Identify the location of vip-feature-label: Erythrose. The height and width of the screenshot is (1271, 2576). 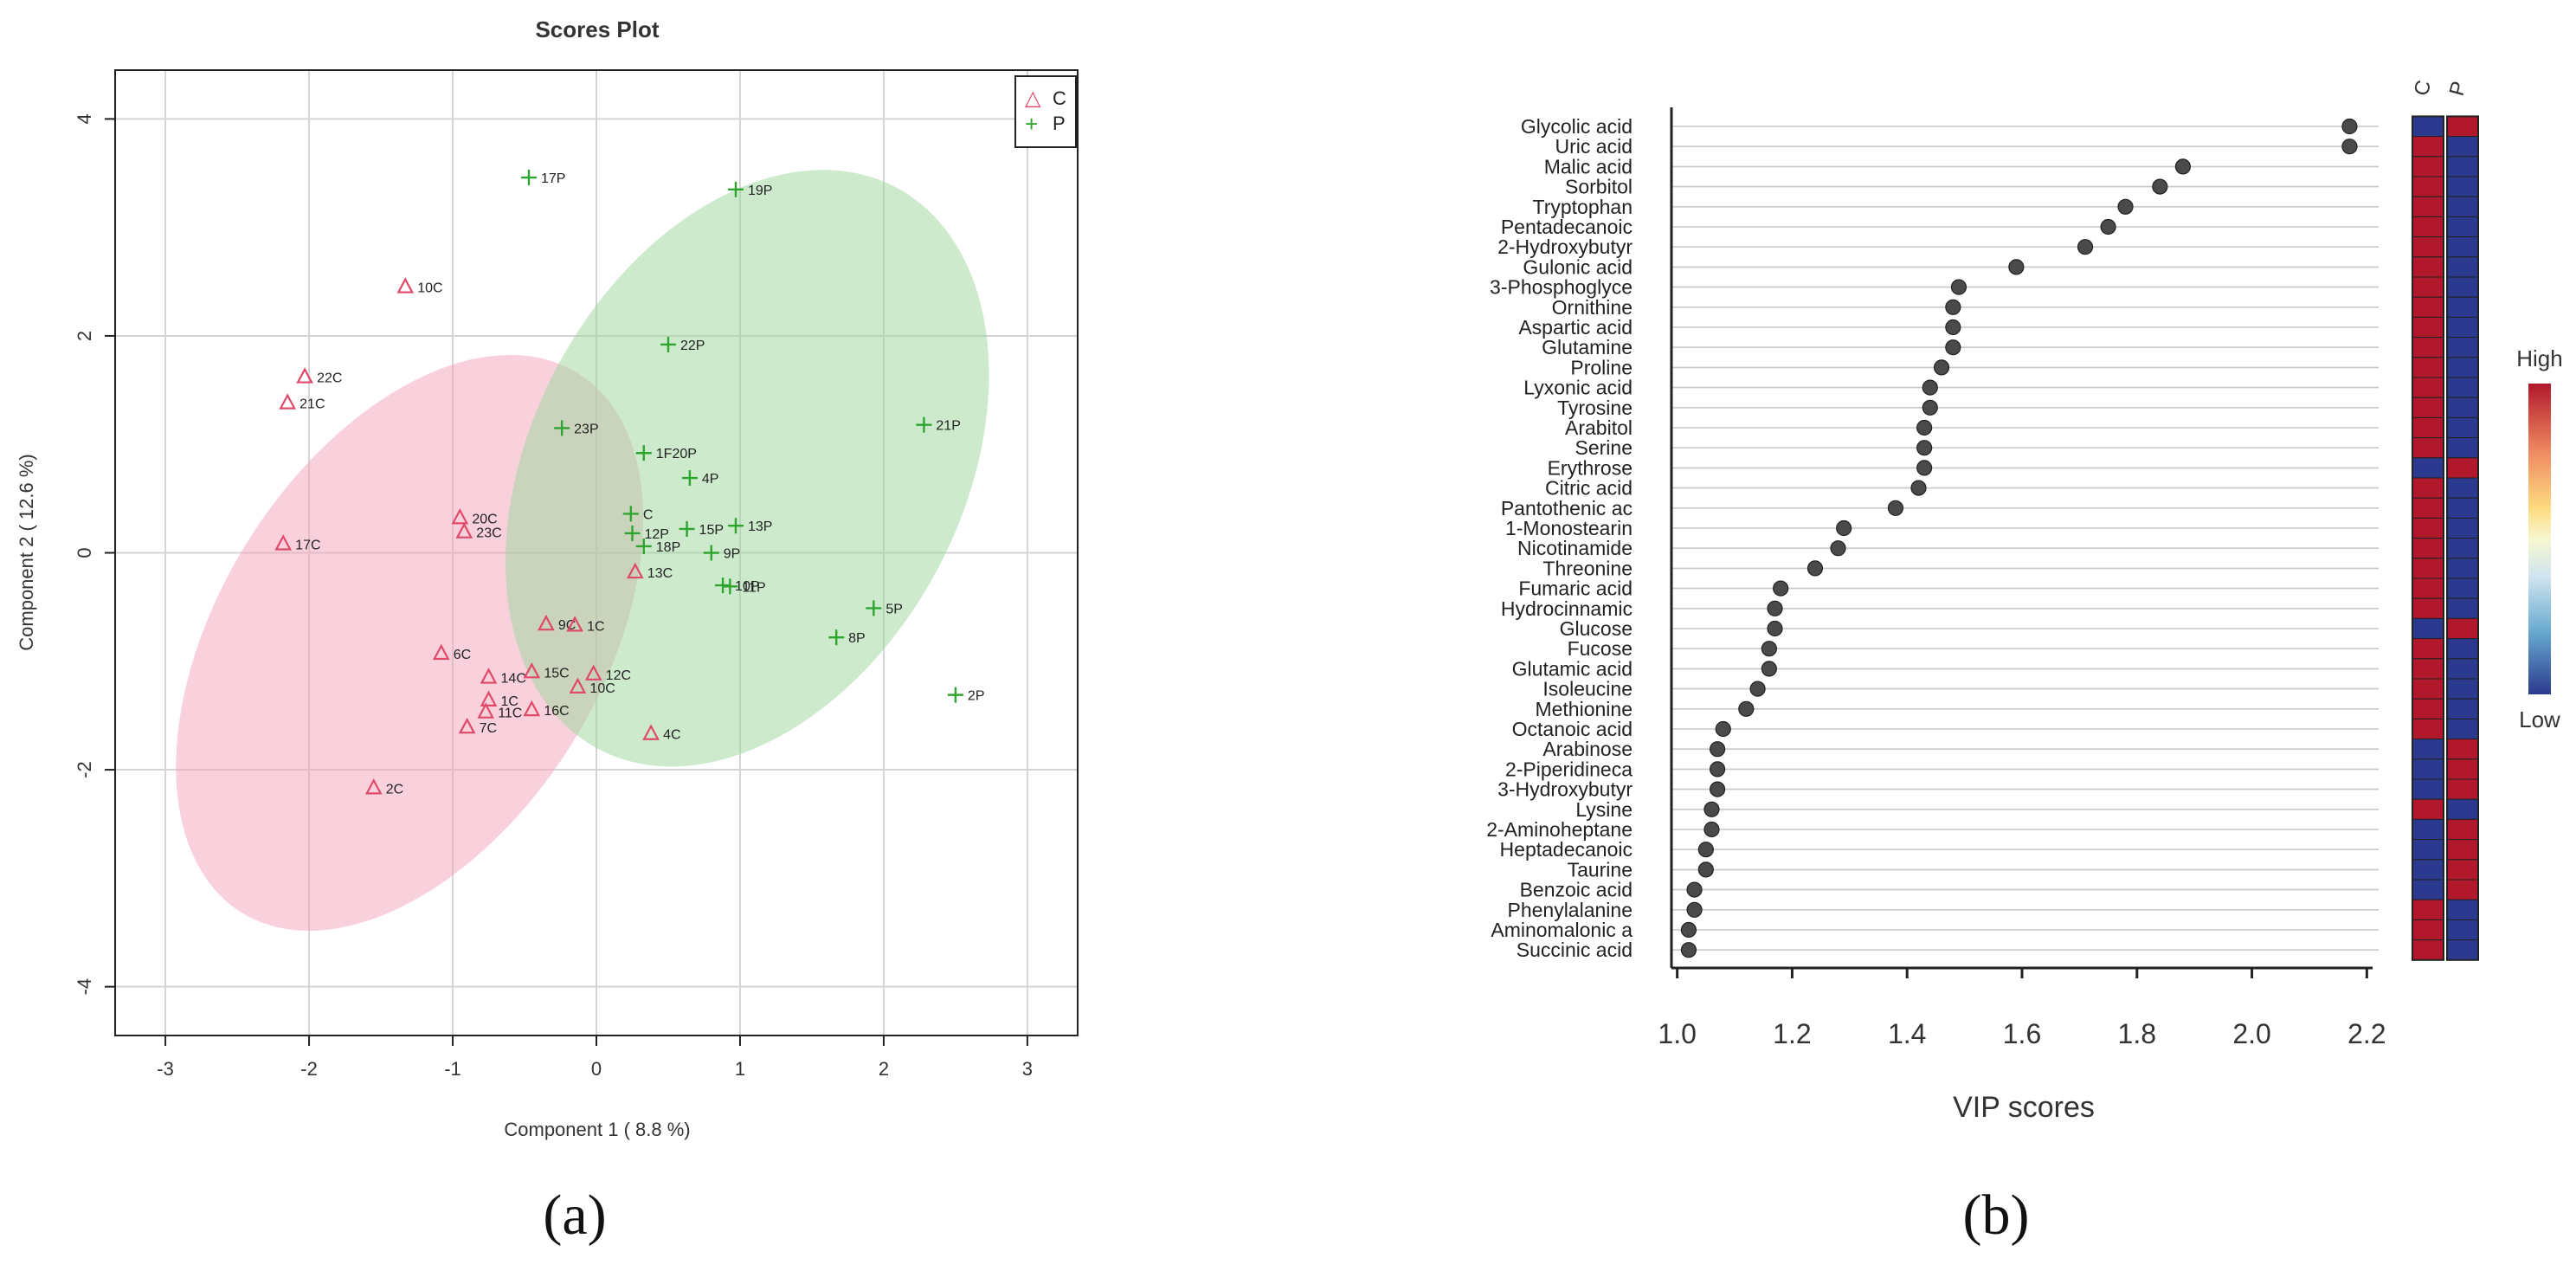
(1590, 467).